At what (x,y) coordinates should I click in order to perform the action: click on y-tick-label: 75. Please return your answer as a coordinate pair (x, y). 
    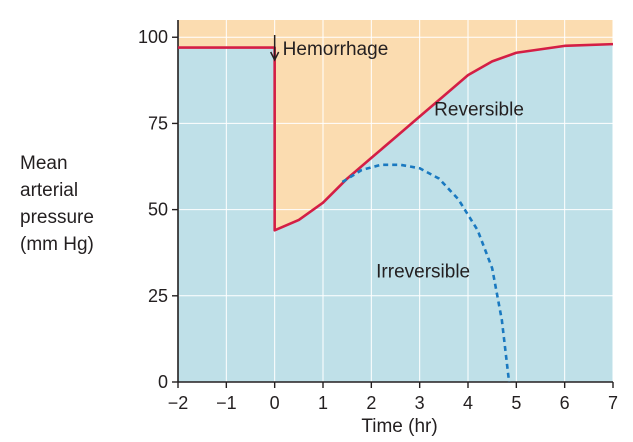
    Looking at the image, I should click on (158, 123).